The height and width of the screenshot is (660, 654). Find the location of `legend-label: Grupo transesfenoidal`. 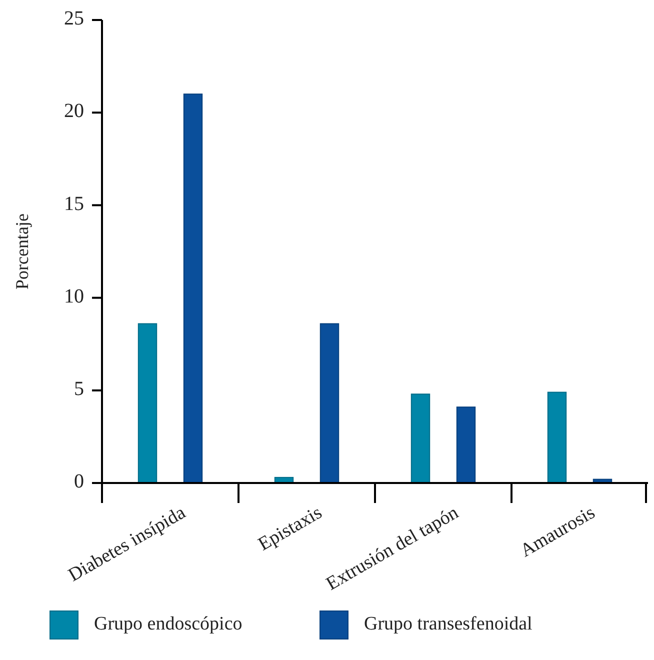

legend-label: Grupo transesfenoidal is located at coordinates (448, 623).